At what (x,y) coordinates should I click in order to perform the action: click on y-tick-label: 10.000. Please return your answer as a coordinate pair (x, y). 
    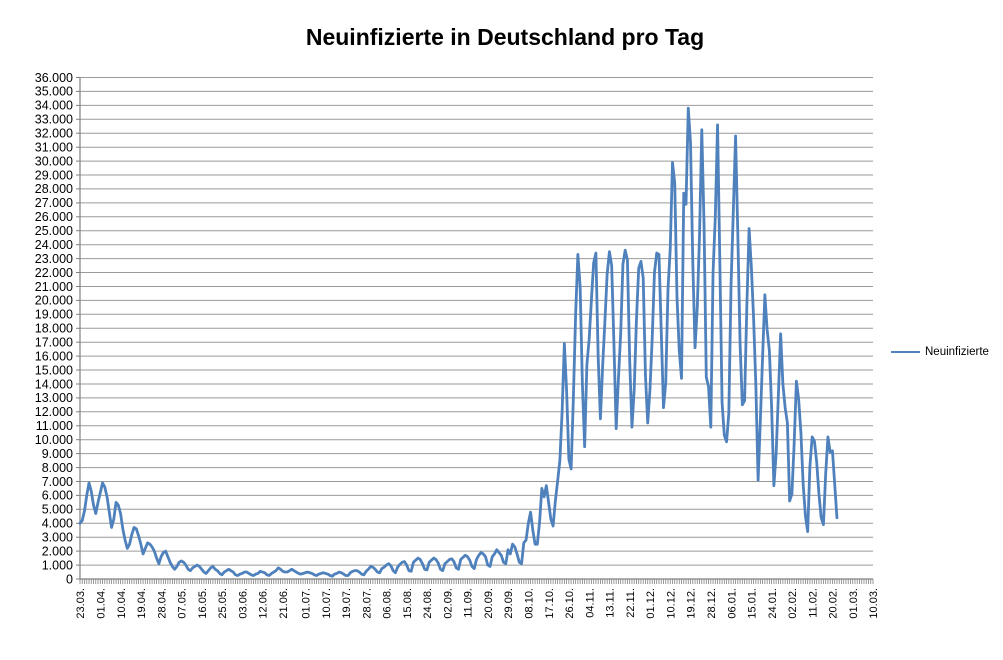
    Looking at the image, I should click on (54, 440).